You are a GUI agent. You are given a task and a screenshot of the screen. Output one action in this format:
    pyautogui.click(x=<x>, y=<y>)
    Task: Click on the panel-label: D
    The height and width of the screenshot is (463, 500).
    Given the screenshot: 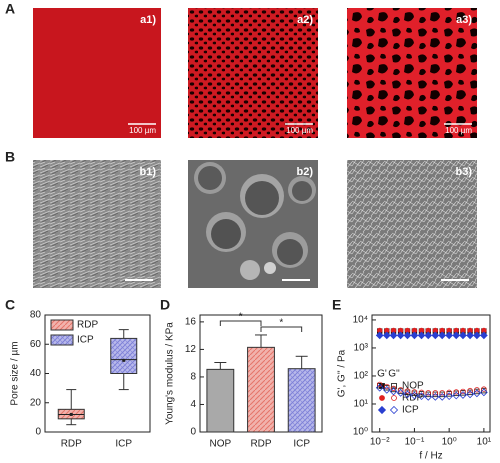 What is the action you would take?
    pyautogui.click(x=165, y=305)
    